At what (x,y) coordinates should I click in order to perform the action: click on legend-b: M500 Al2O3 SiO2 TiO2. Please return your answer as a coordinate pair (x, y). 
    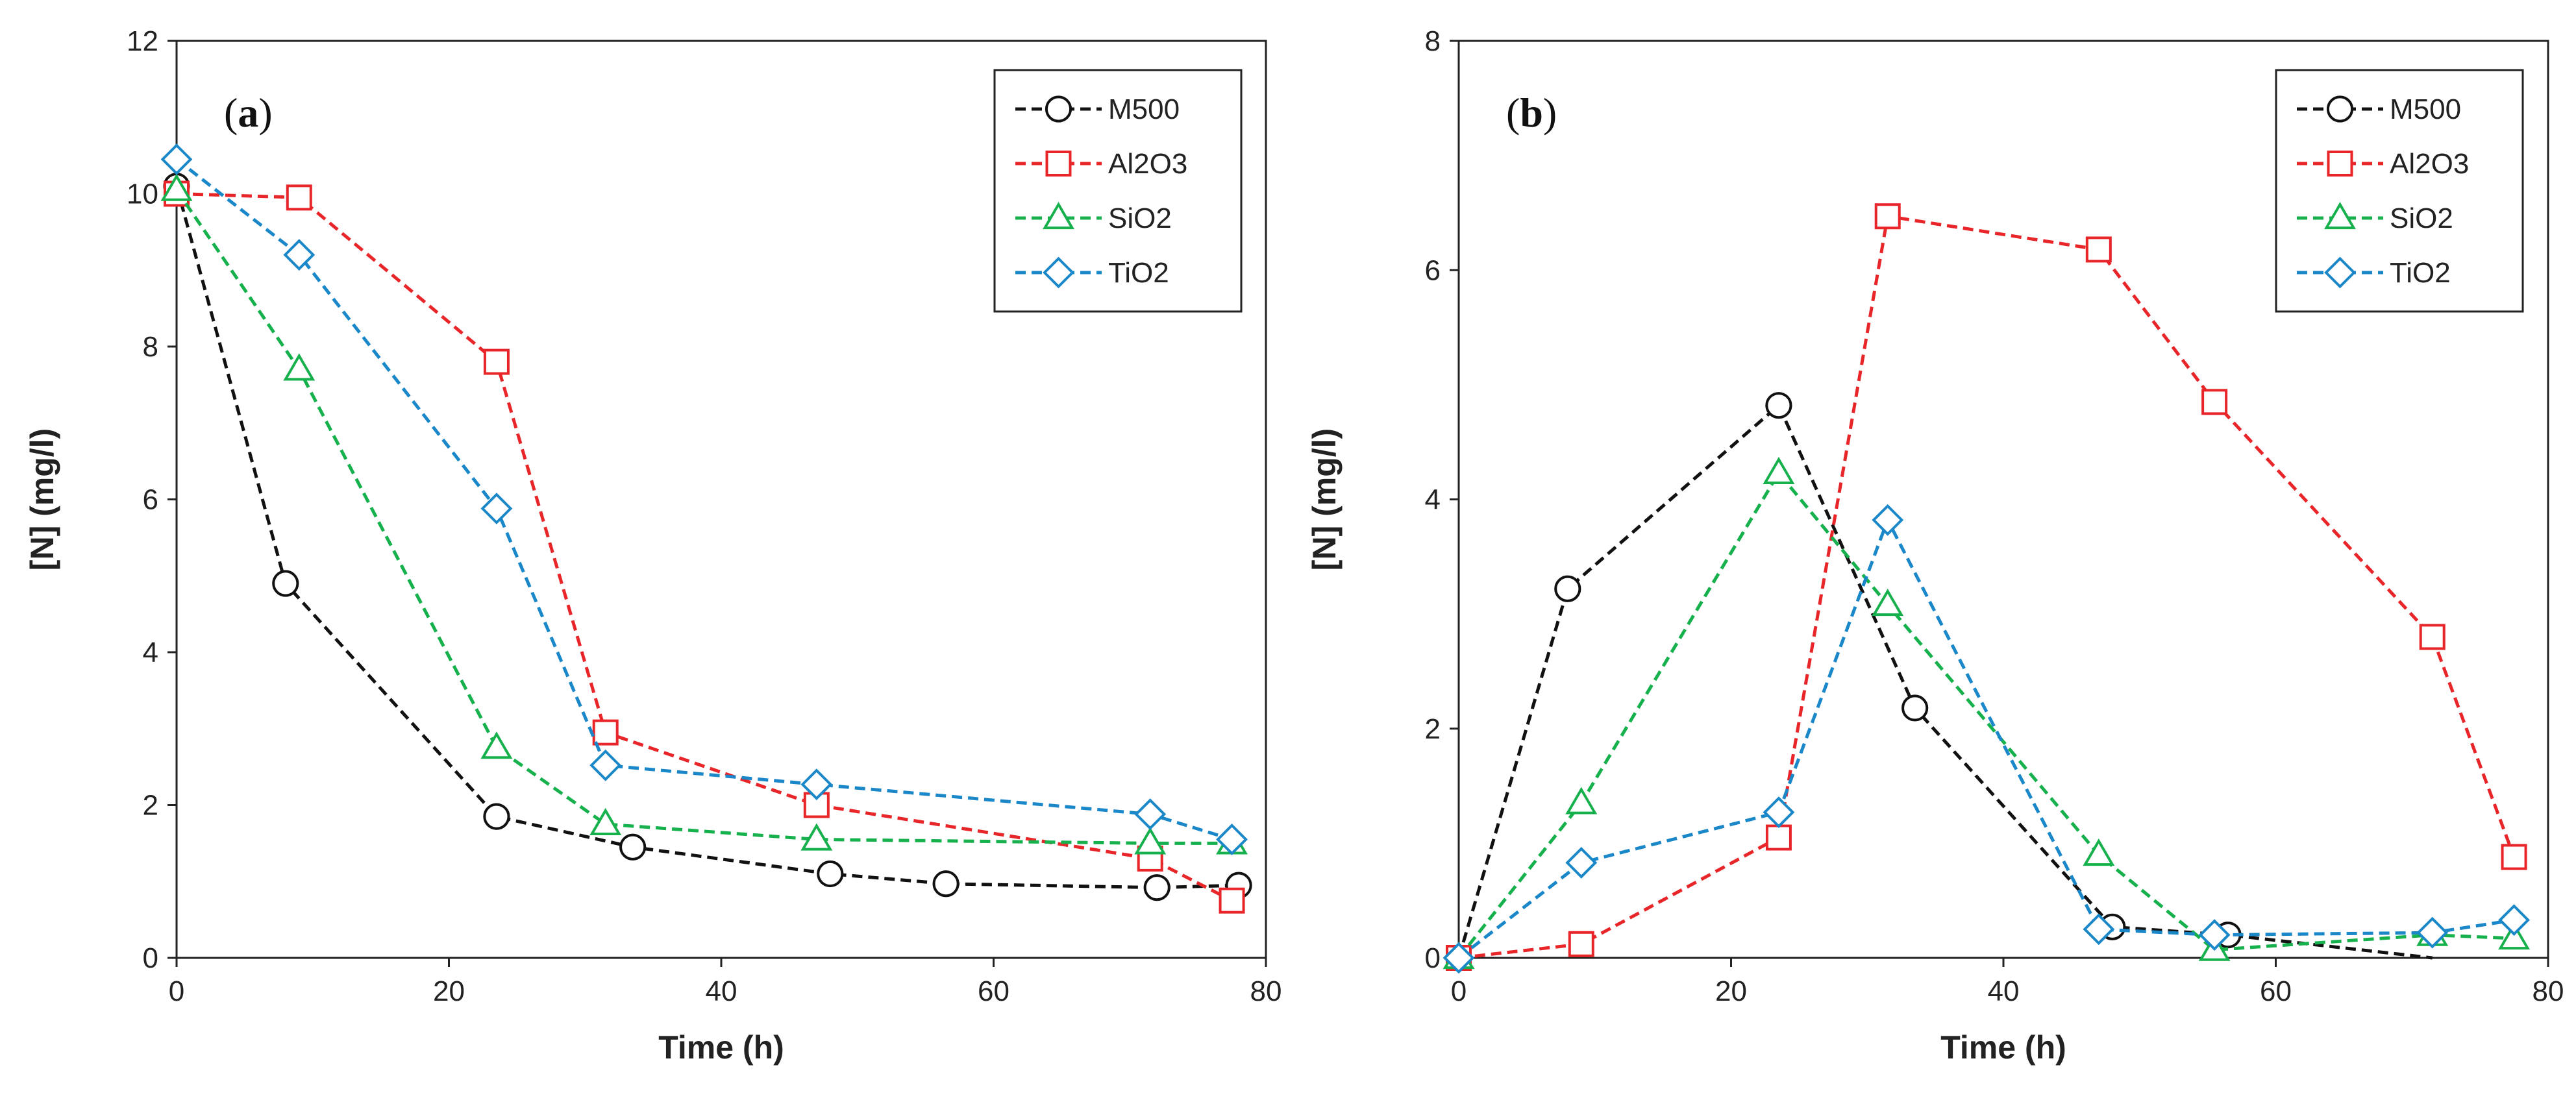
    Looking at the image, I should click on (2399, 191).